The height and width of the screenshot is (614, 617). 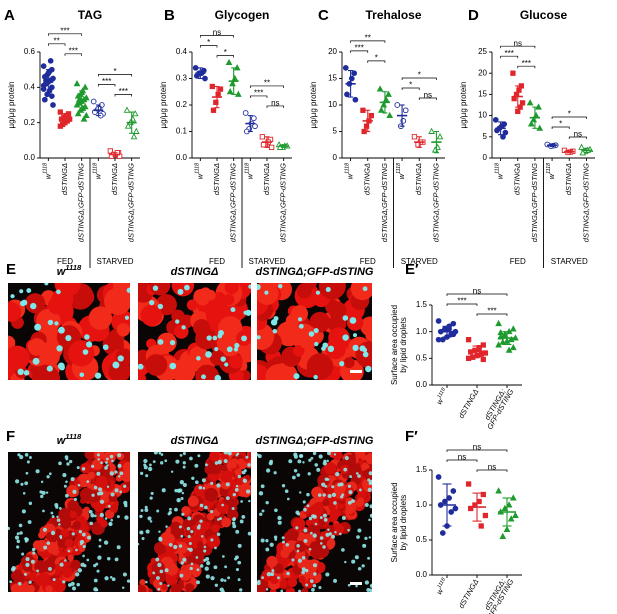 I want to click on panel-letter: E, so click(x=11, y=269).